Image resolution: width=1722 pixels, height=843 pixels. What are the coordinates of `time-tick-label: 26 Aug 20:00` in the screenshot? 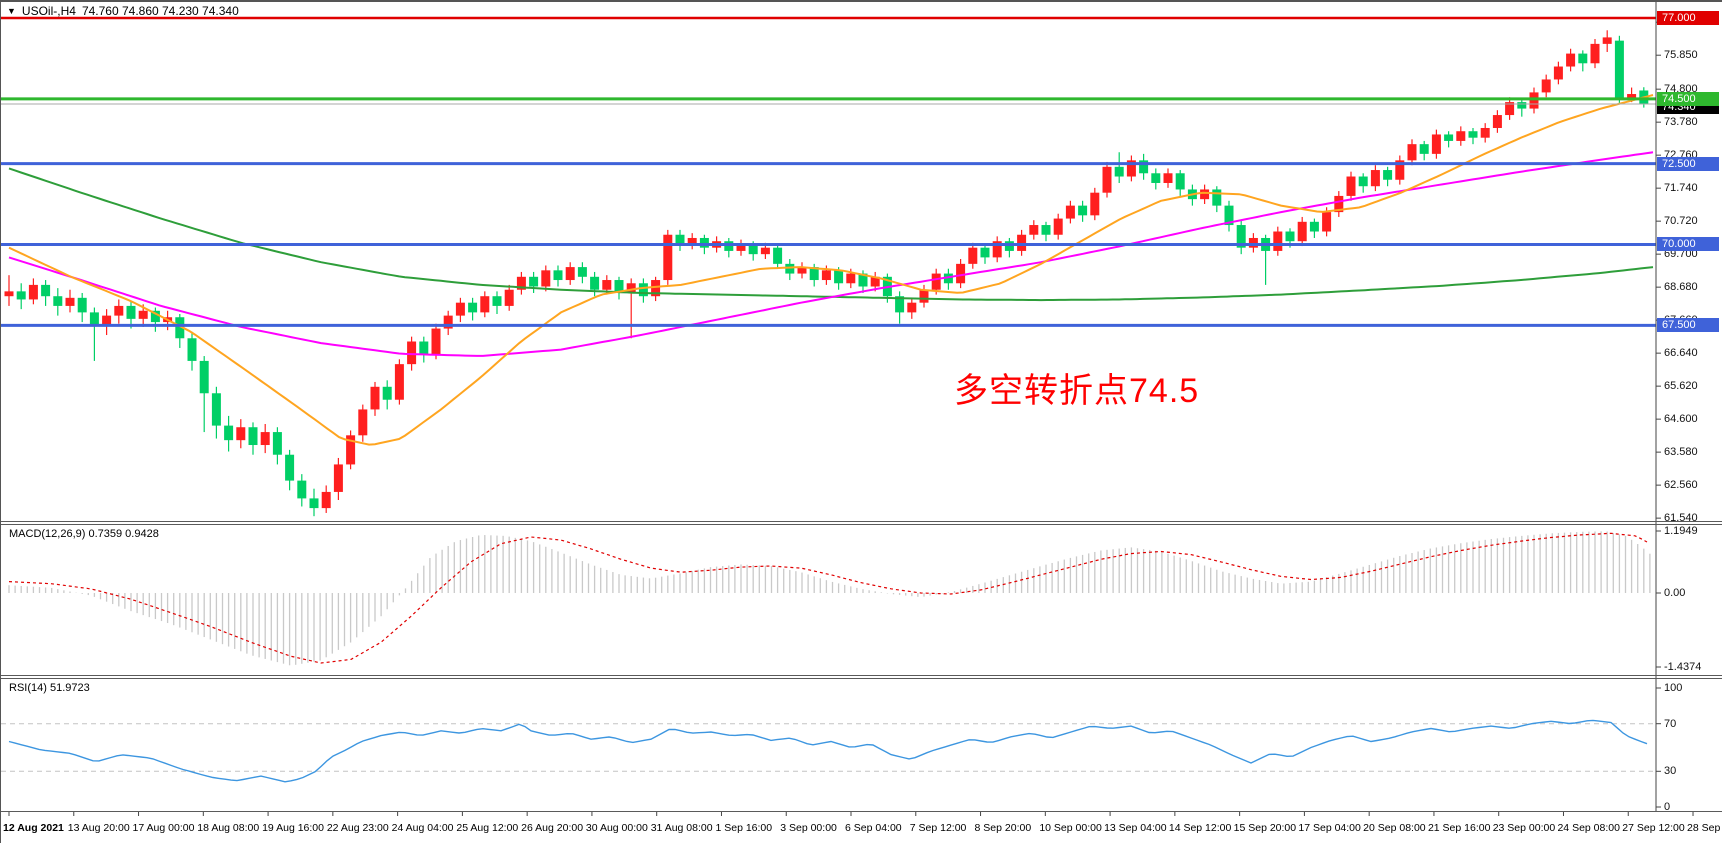 It's located at (552, 828).